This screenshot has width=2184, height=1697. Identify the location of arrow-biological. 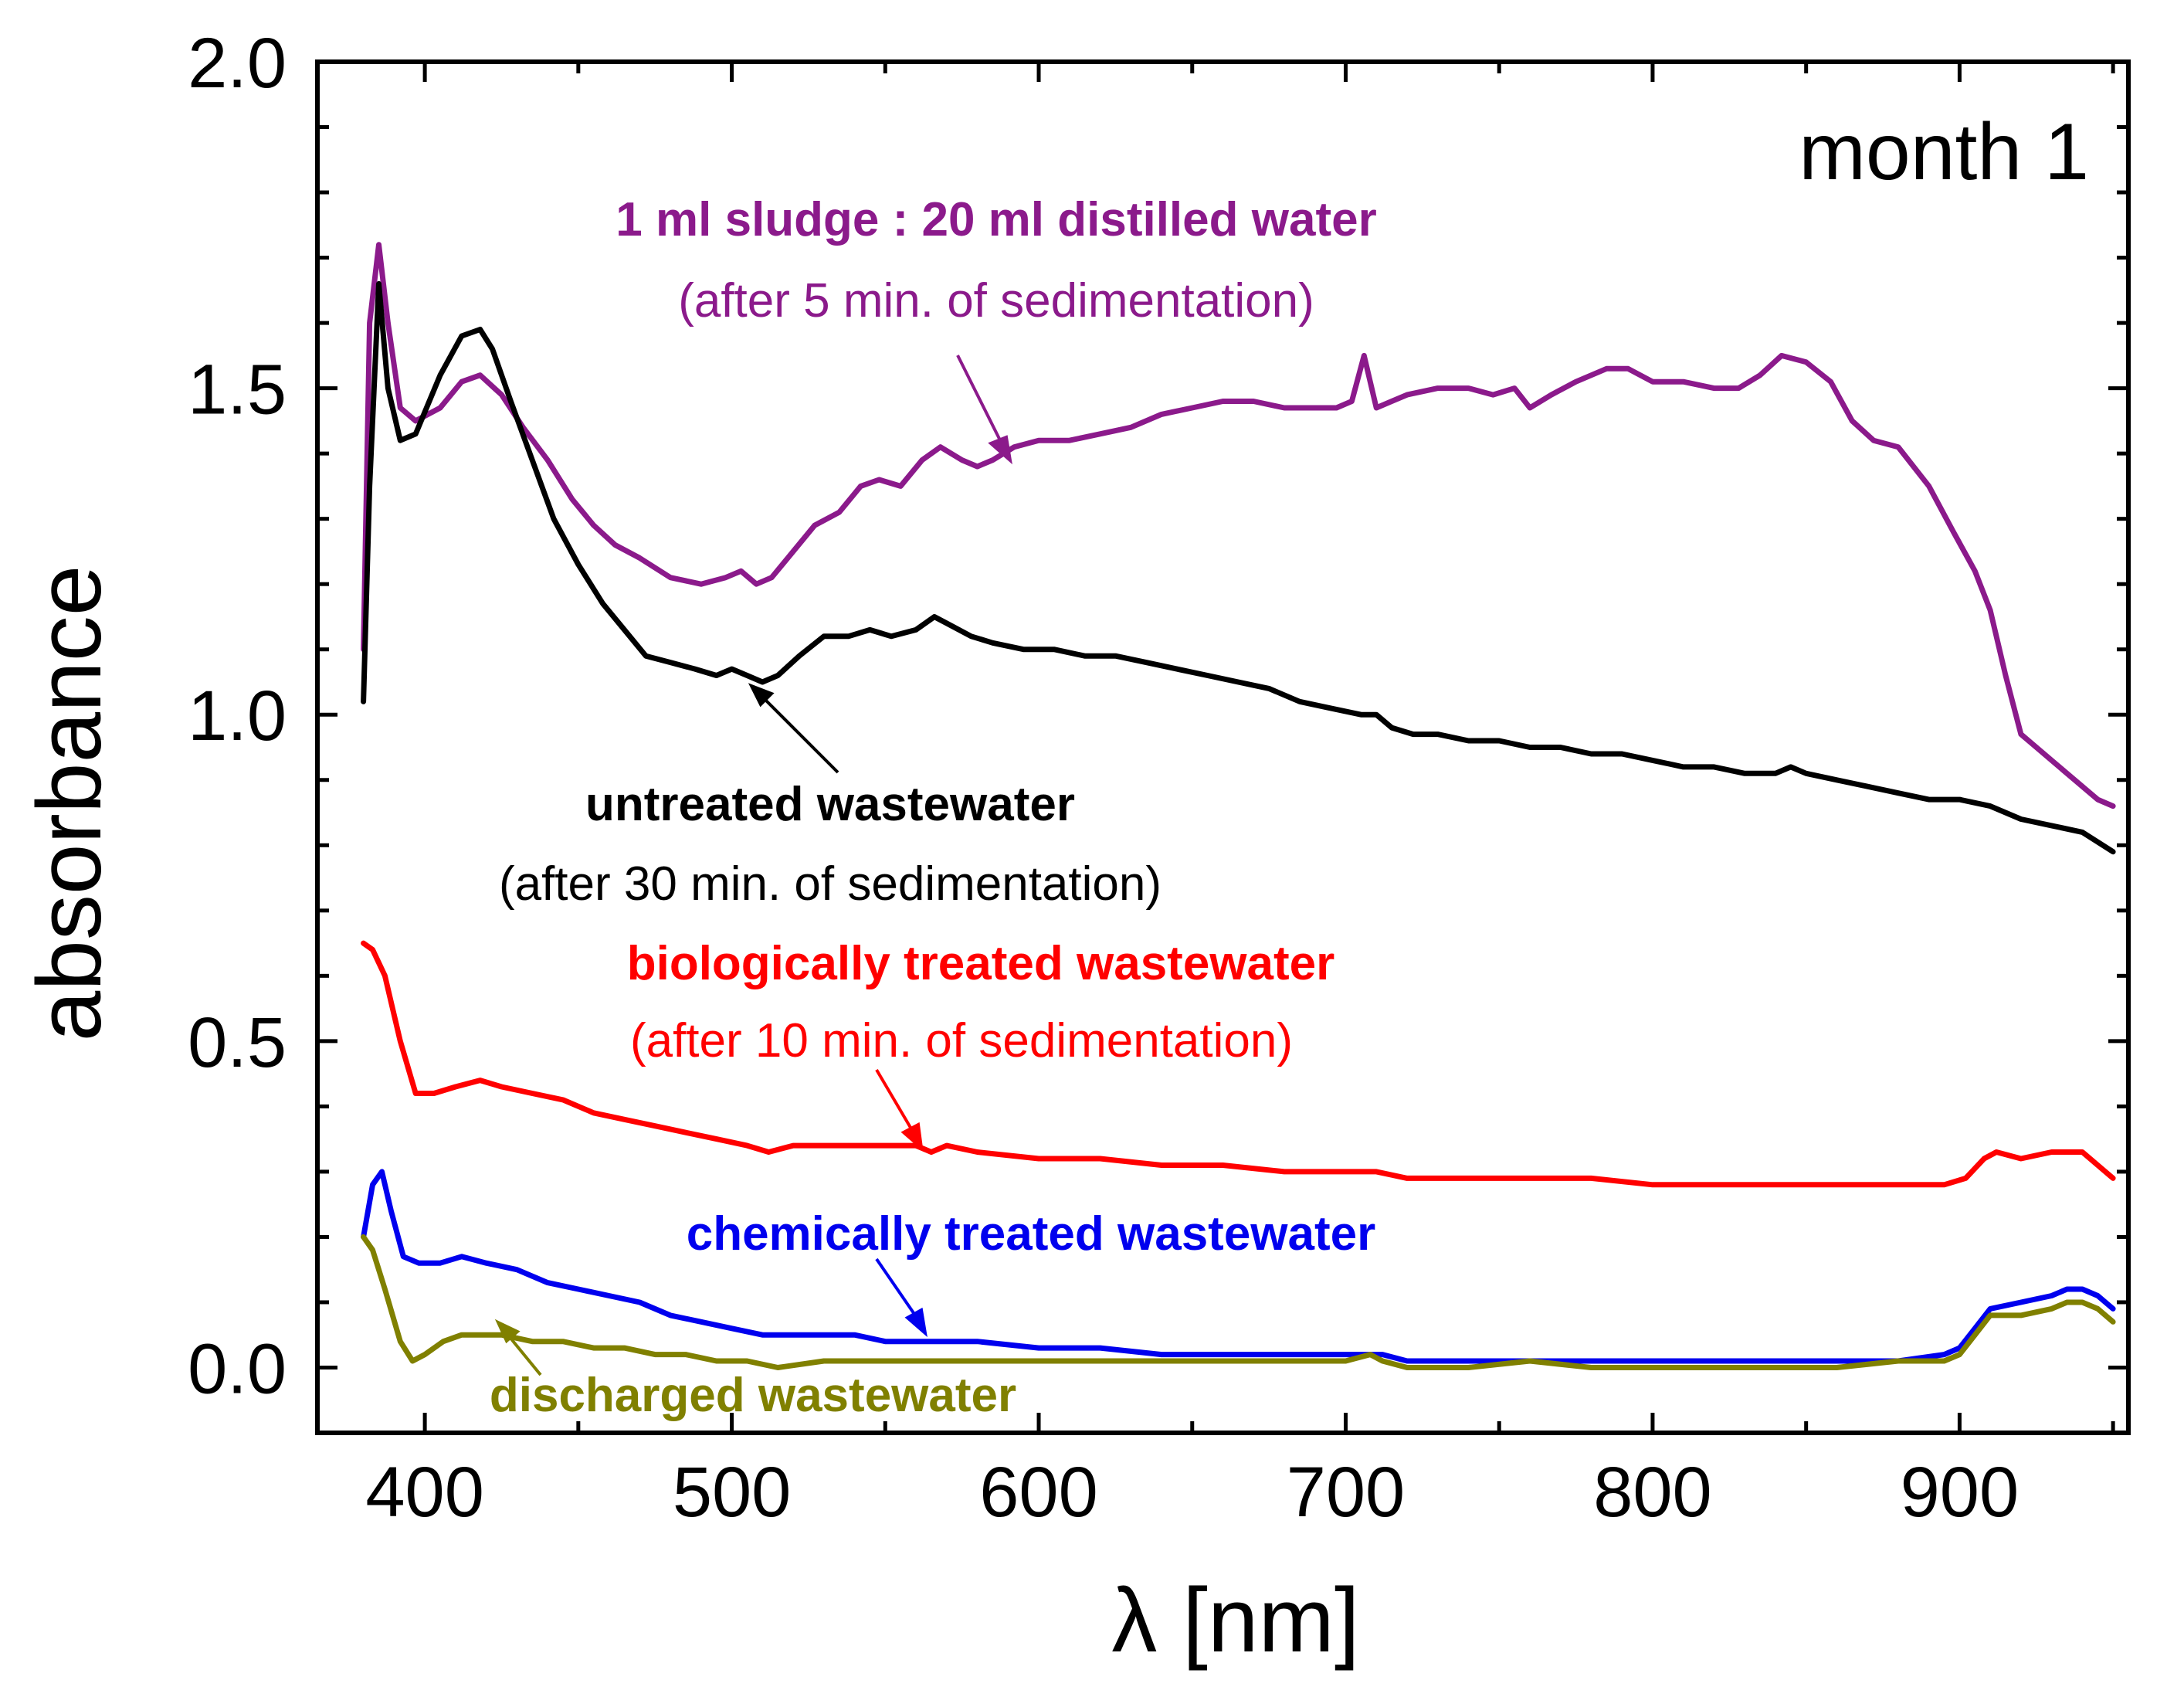
(899, 1110).